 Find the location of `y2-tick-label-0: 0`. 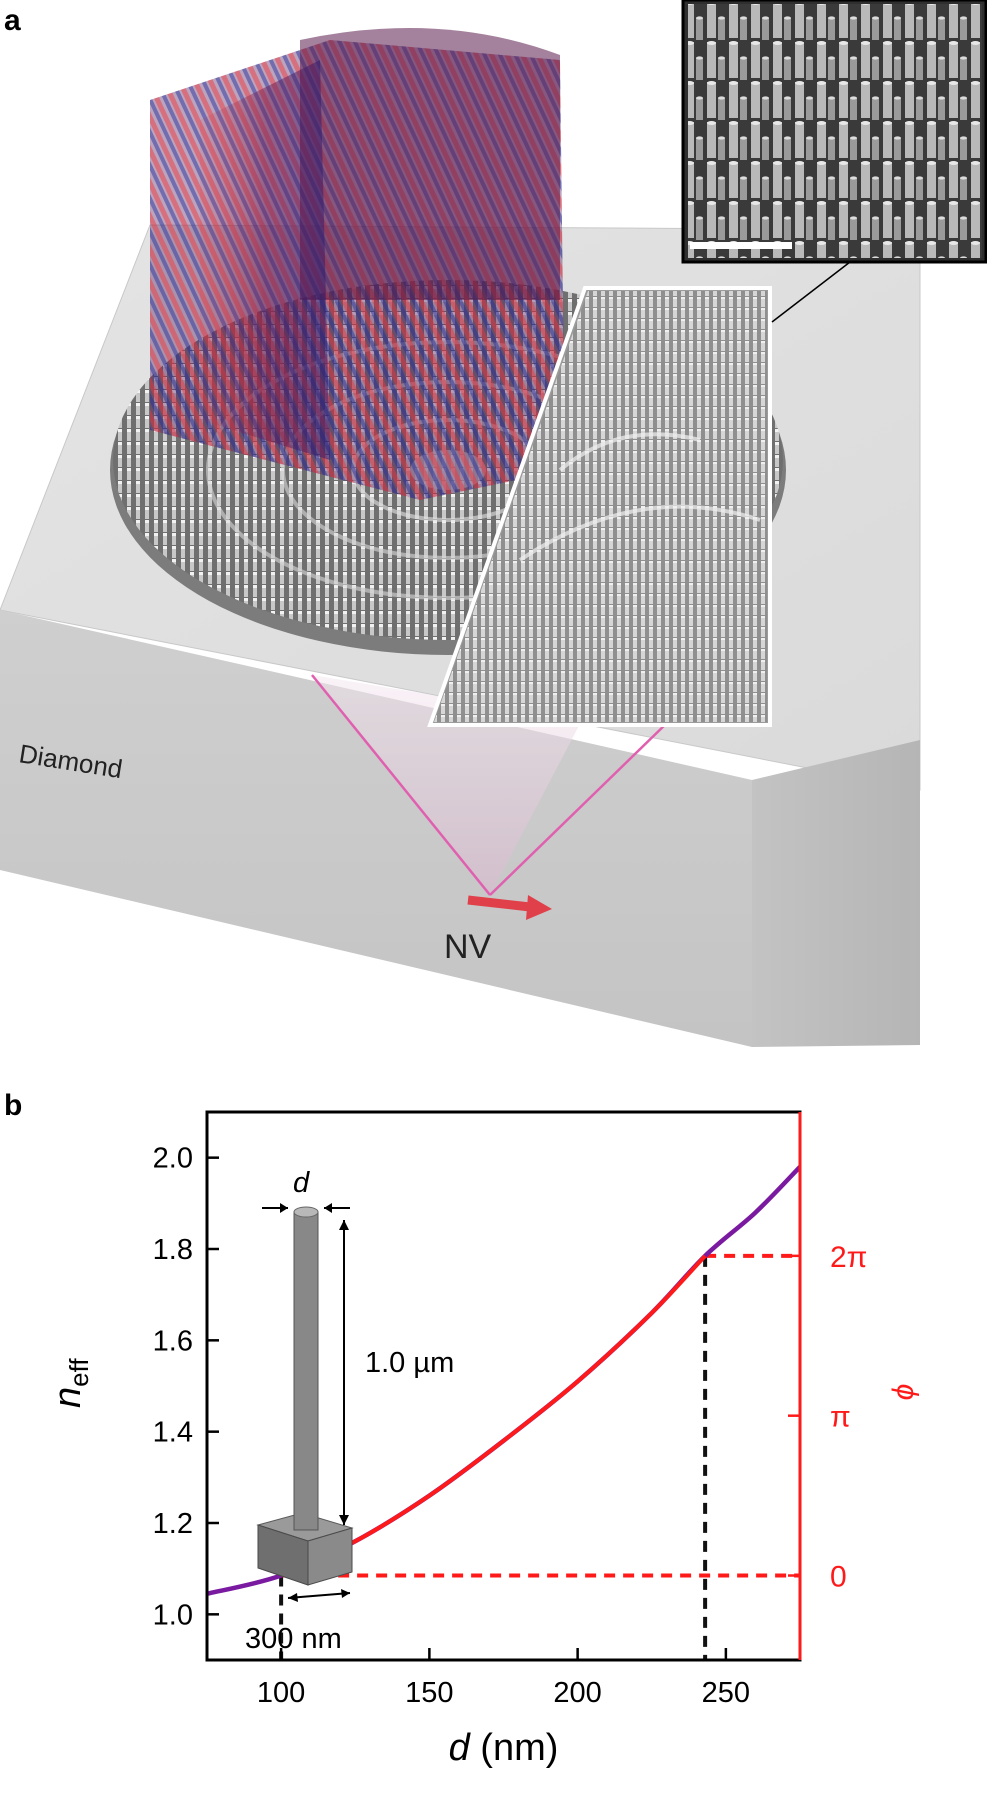

y2-tick-label-0: 0 is located at coordinates (838, 1577).